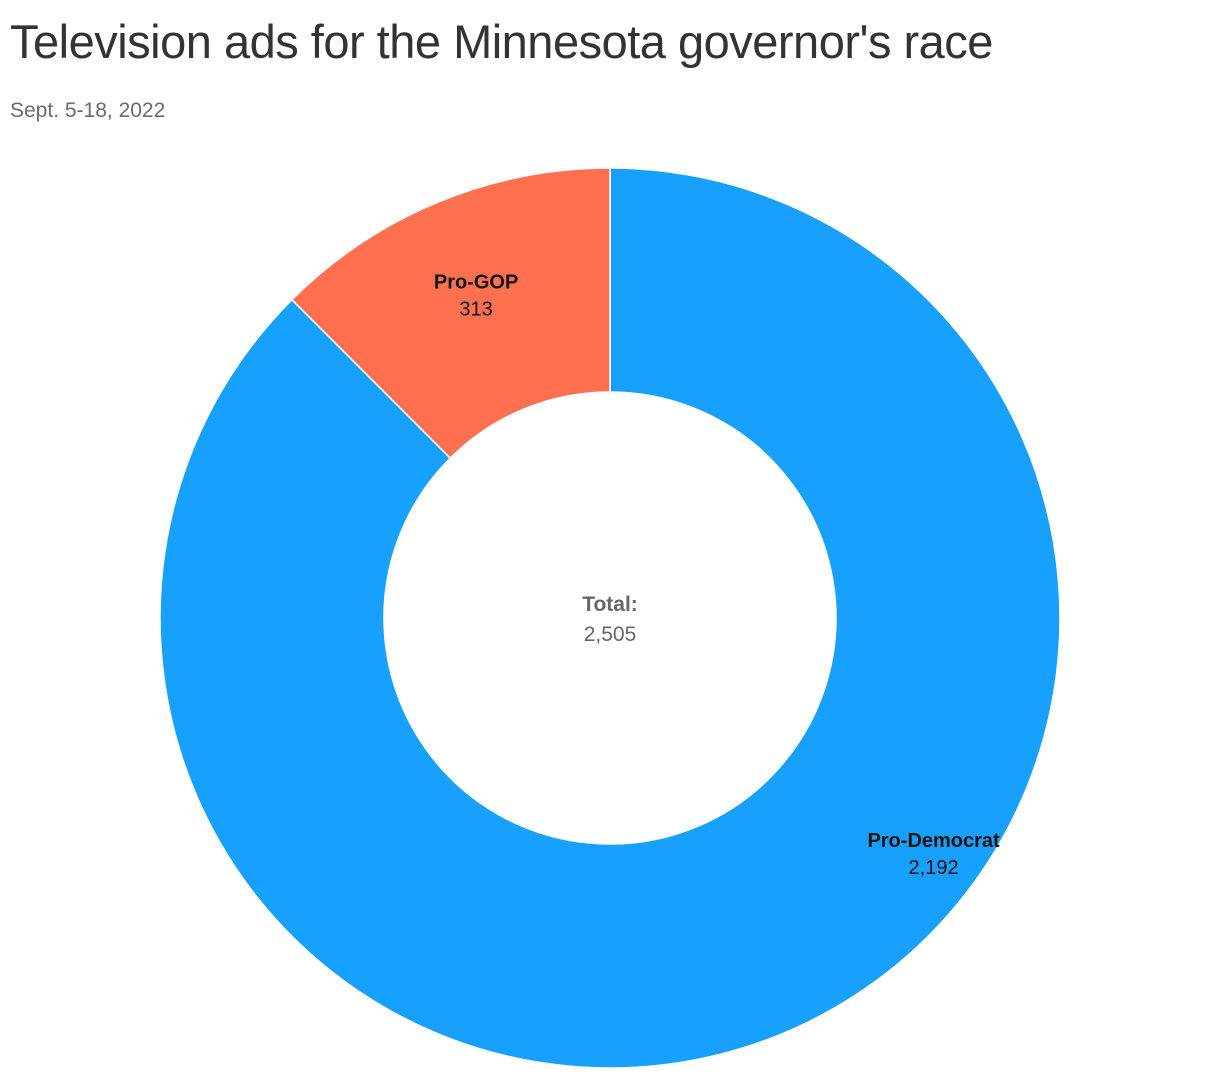 The height and width of the screenshot is (1080, 1220). I want to click on slice-label-pro-gop: Pro-GOP 313, so click(476, 296).